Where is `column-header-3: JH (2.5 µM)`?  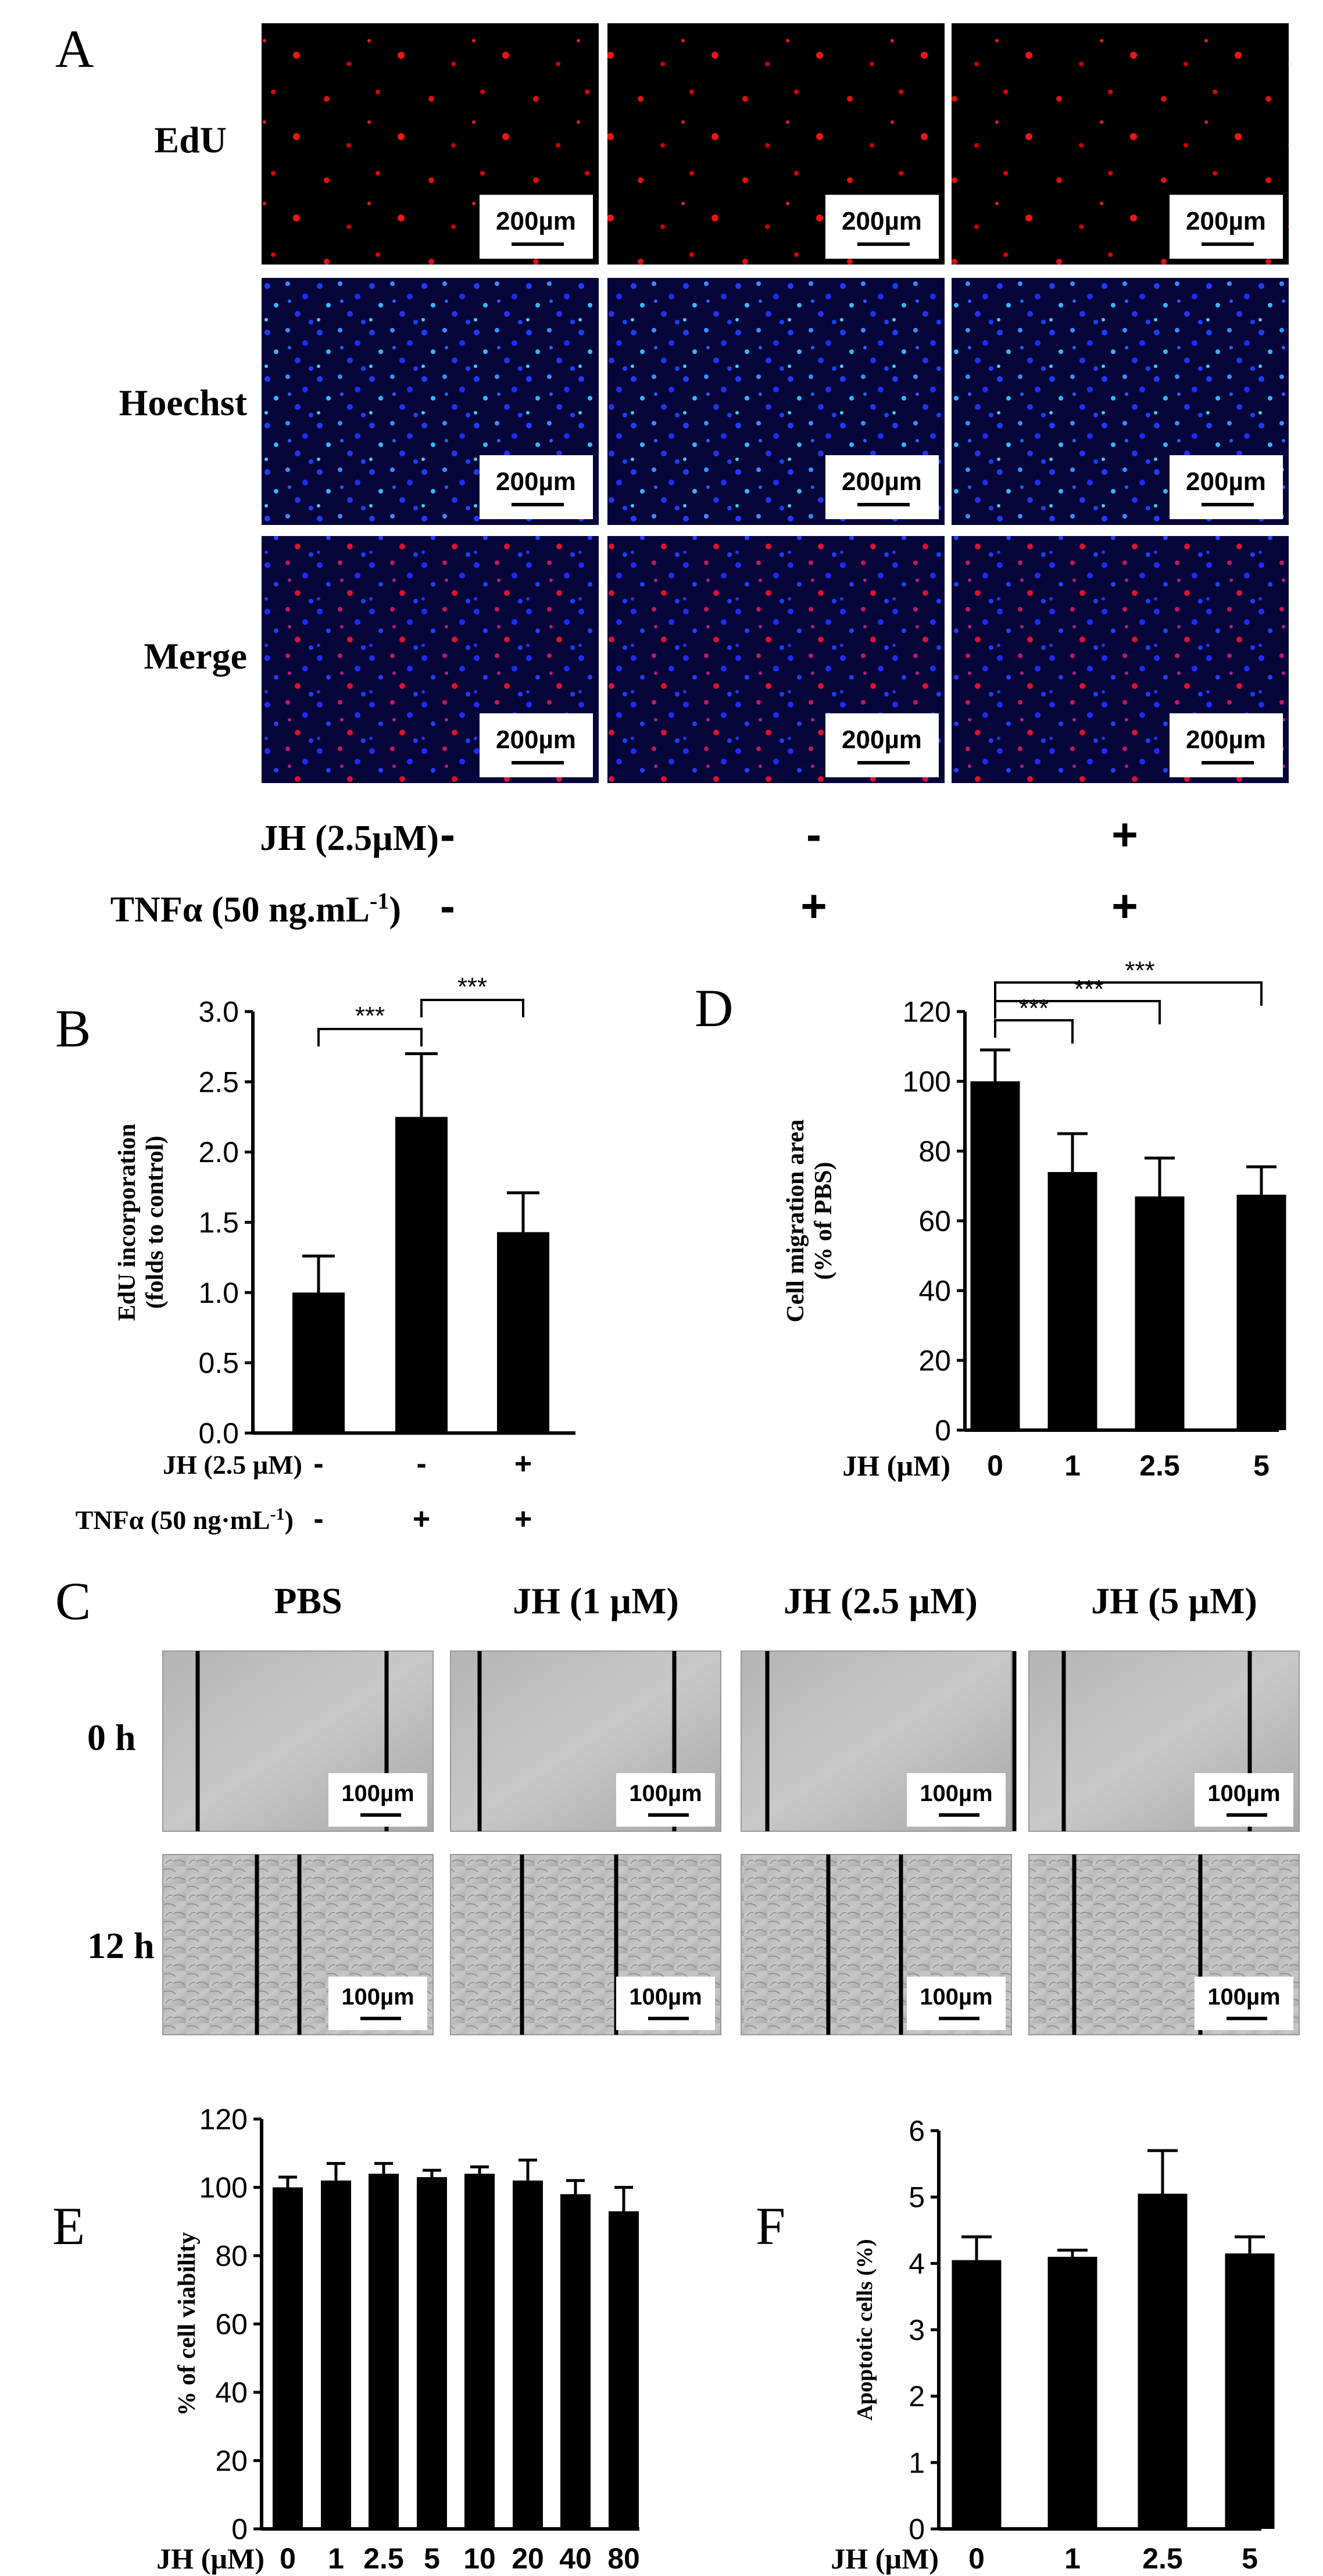 column-header-3: JH (2.5 µM) is located at coordinates (881, 1600).